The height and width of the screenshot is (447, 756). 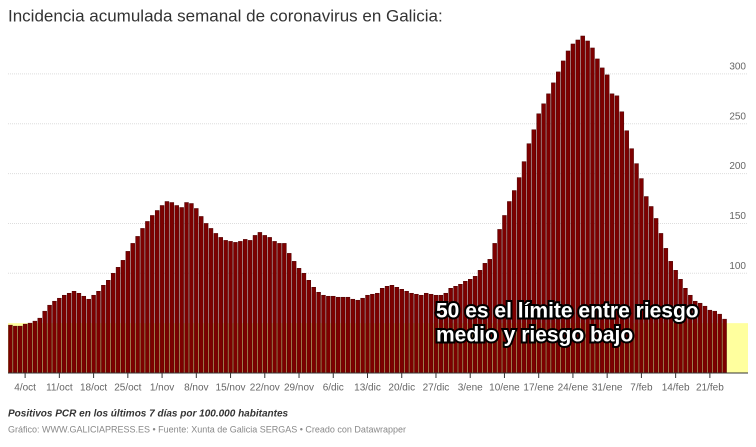 I want to click on x-tick-label: 10/ene, so click(x=504, y=388).